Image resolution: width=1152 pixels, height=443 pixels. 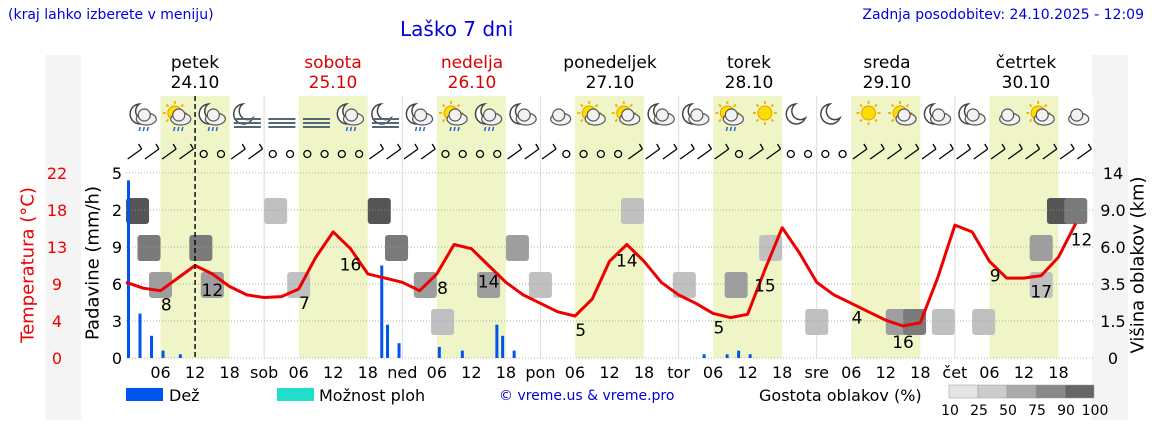 What do you see at coordinates (166, 306) in the screenshot?
I see `temp-value-label: 8` at bounding box center [166, 306].